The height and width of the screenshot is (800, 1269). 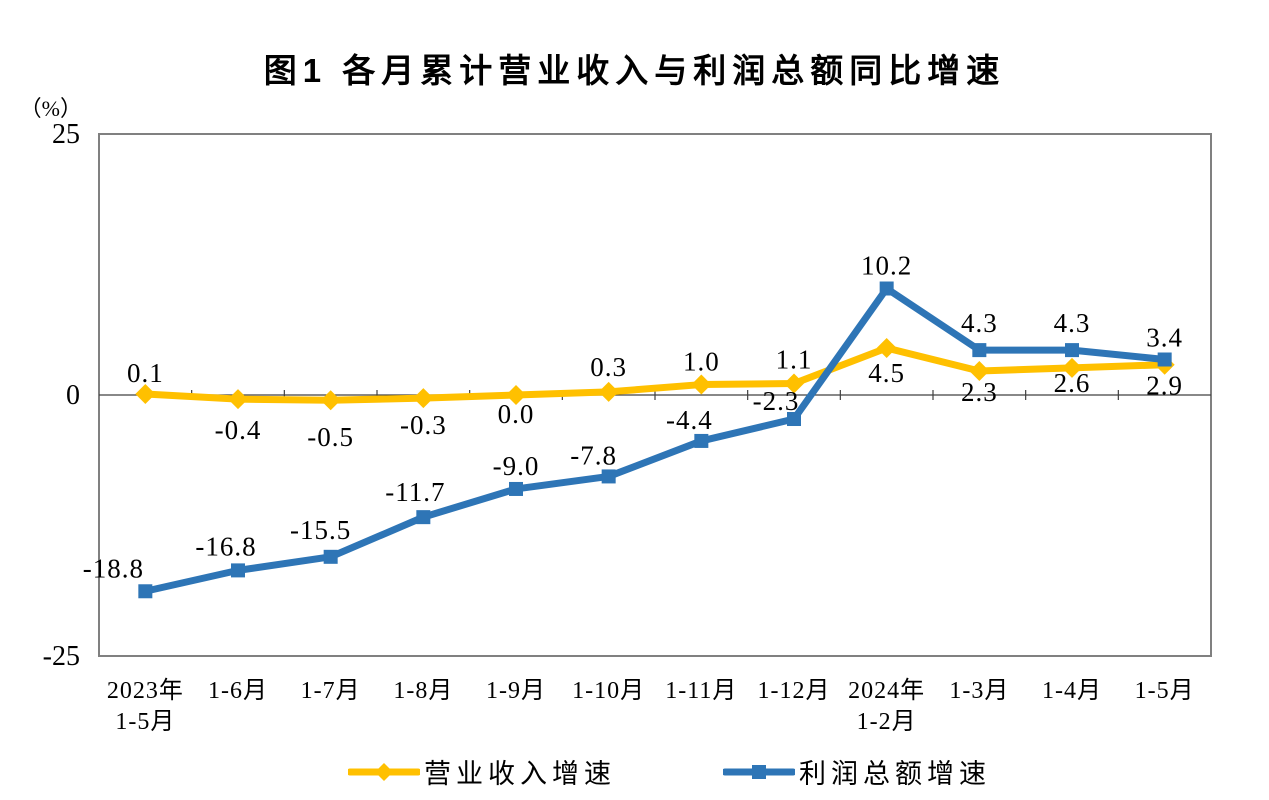 What do you see at coordinates (979, 392) in the screenshot?
I see `data-label: 2.3` at bounding box center [979, 392].